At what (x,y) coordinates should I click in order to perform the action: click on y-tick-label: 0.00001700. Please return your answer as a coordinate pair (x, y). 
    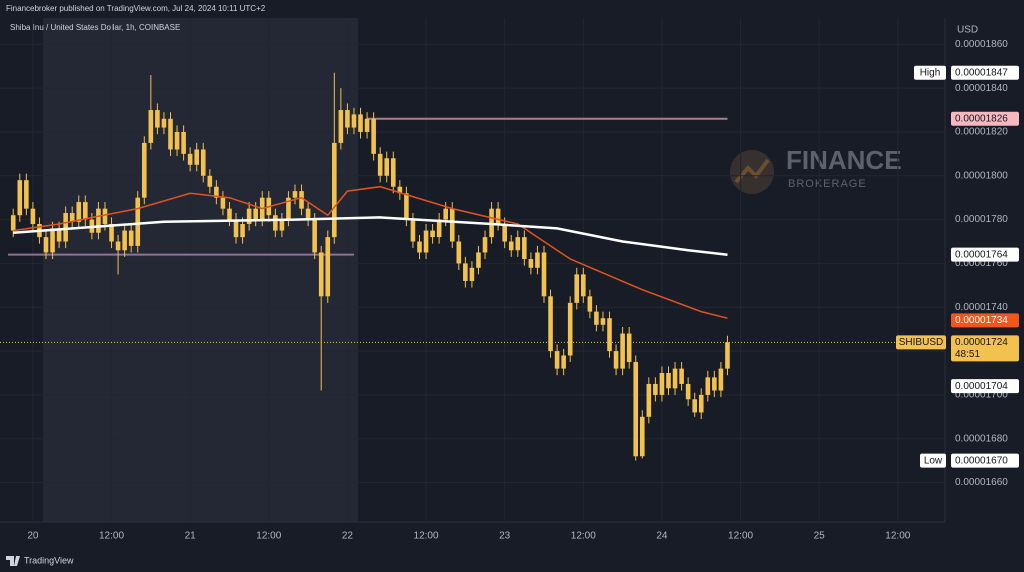
    Looking at the image, I should click on (981, 395).